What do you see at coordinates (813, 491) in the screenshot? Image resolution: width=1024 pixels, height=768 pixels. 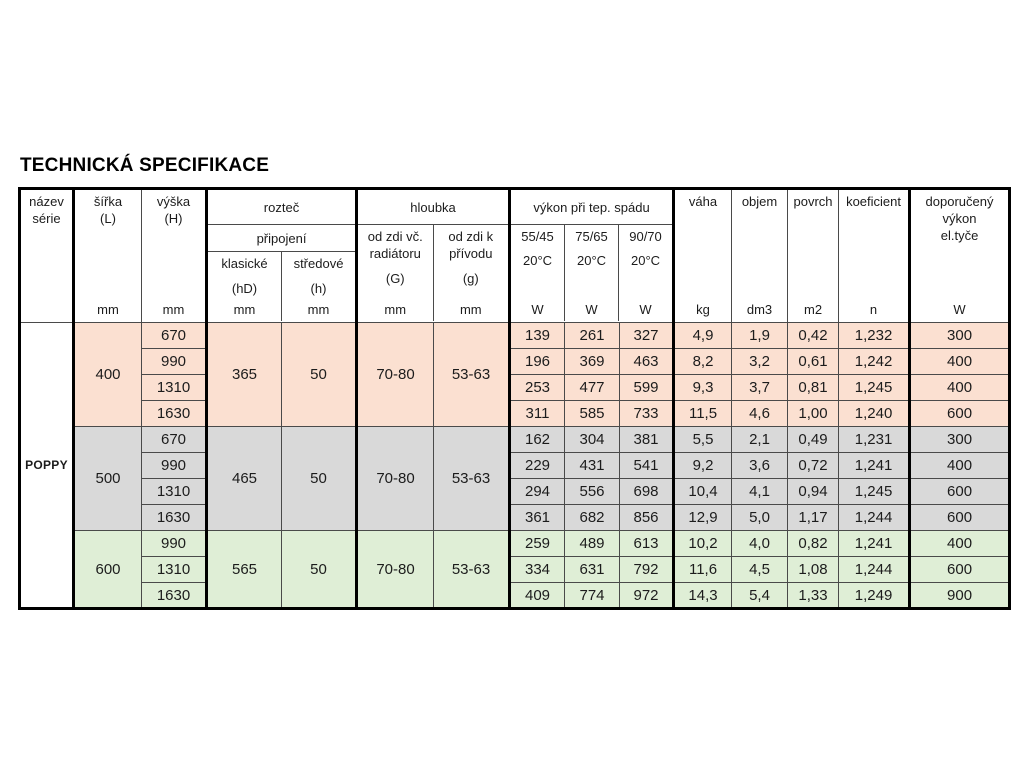 I see `surface-cell: 0,94` at bounding box center [813, 491].